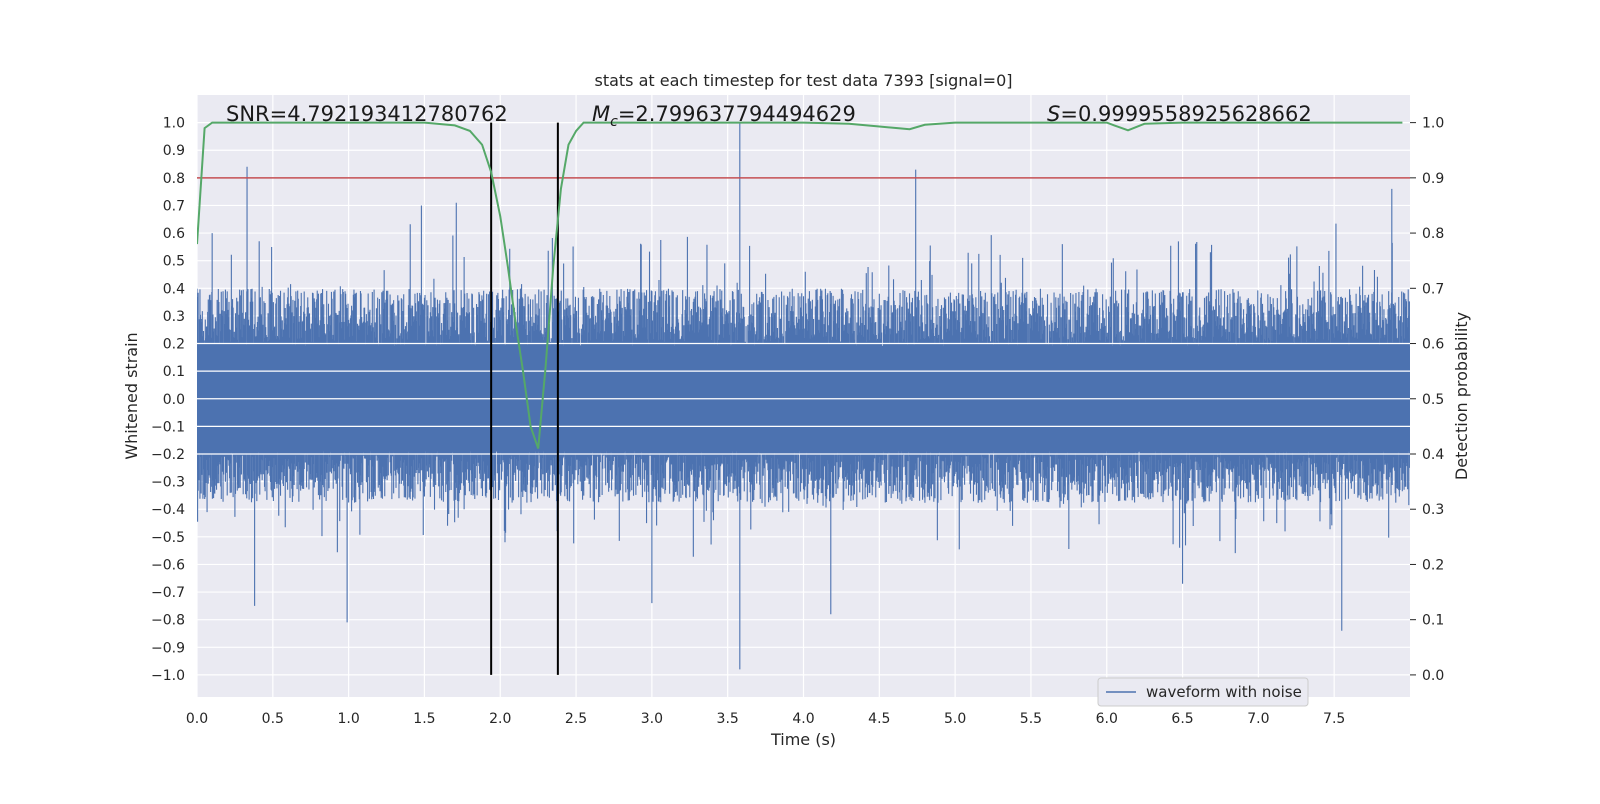 This screenshot has height=804, width=1600. What do you see at coordinates (1433, 289) in the screenshot?
I see `y2-tick-label: 0.7` at bounding box center [1433, 289].